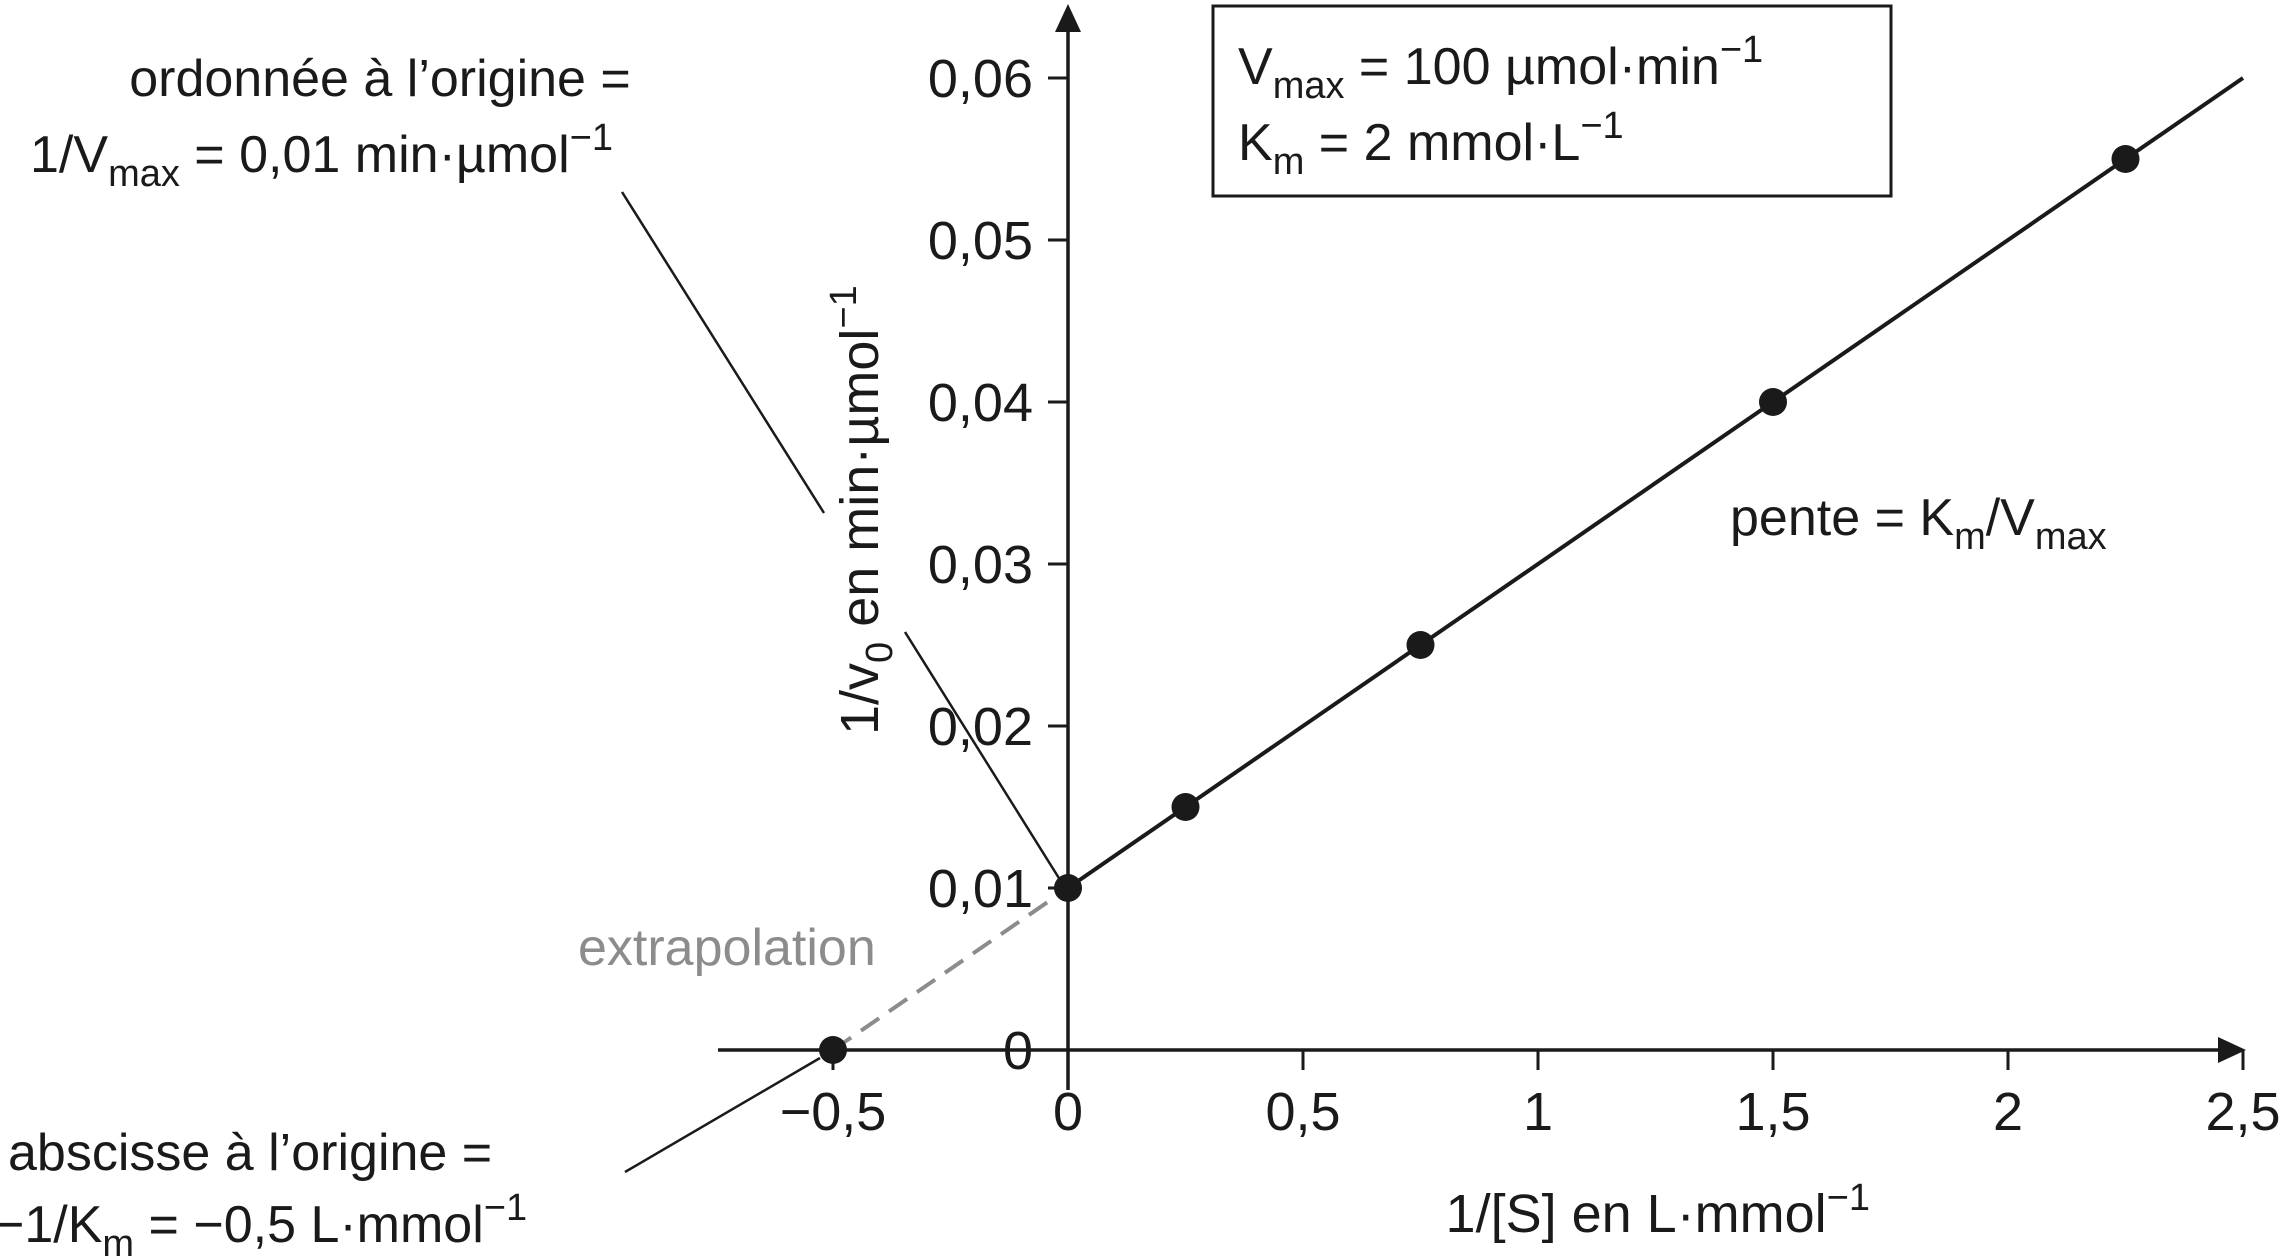  Describe the element at coordinates (1431, 144) in the screenshot. I see `km-value: Km = 2 mmol·L−1` at that location.